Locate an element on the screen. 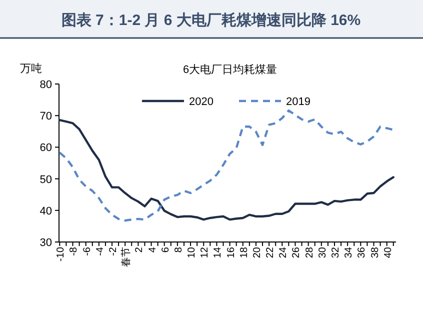 The height and width of the screenshot is (329, 423). y-tick-label: 70 is located at coordinates (46, 116).